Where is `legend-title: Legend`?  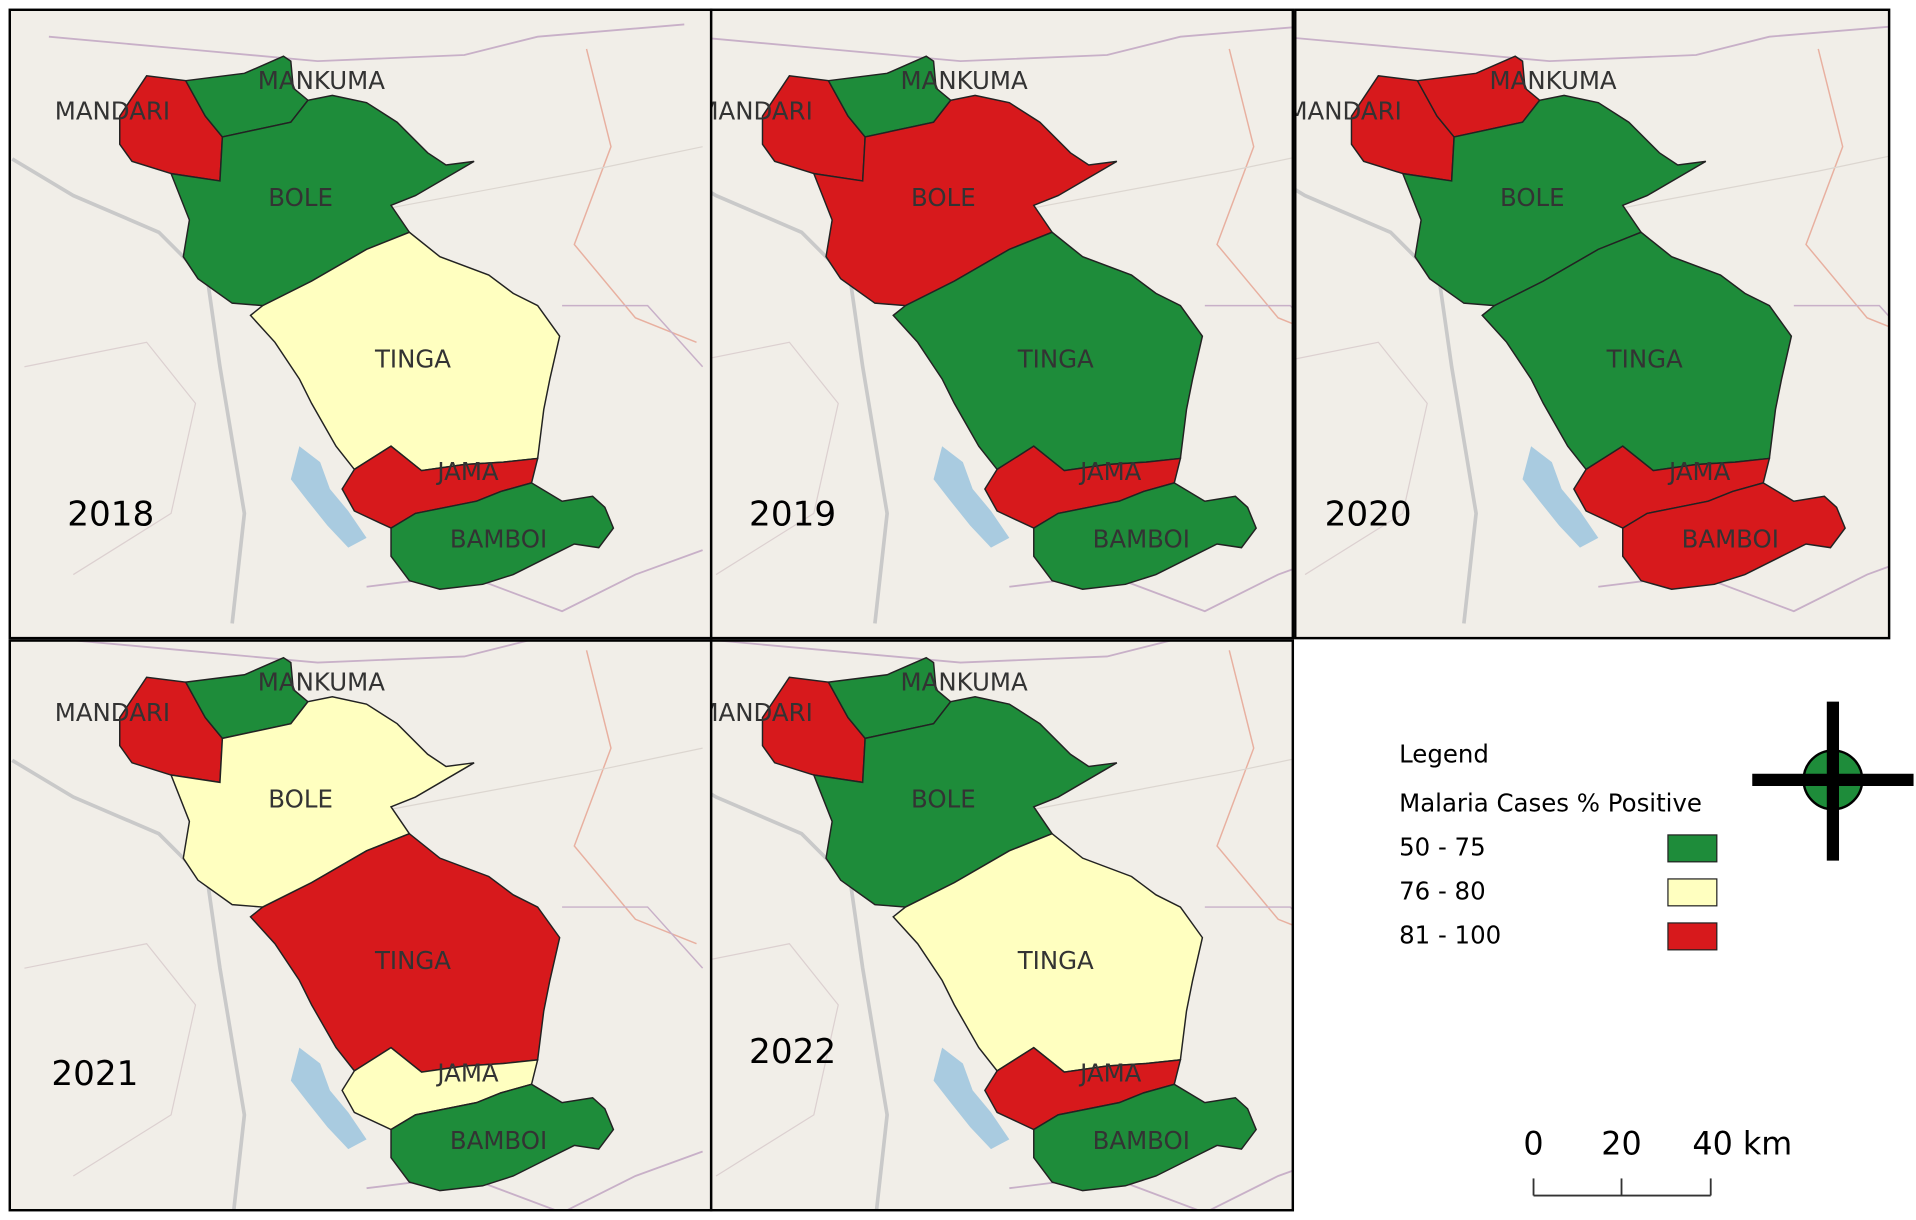
legend-title: Legend is located at coordinates (1444, 753).